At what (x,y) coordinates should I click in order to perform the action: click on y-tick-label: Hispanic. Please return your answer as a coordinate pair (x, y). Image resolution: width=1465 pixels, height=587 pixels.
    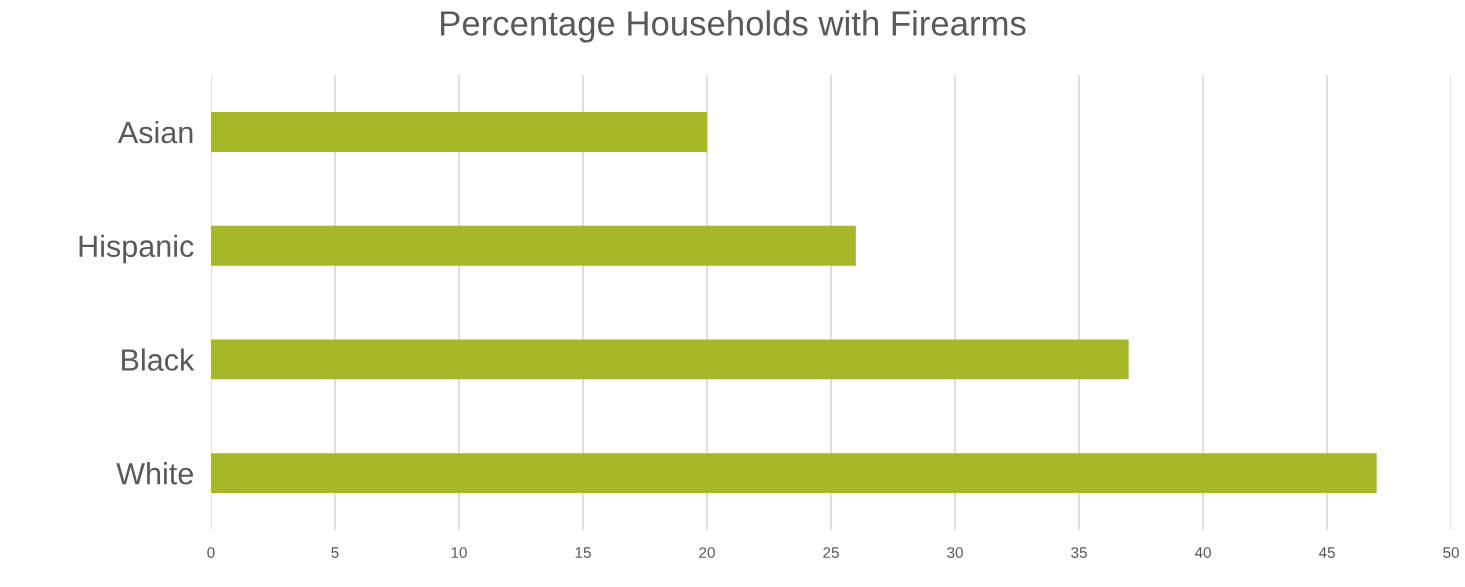
    Looking at the image, I should click on (136, 249).